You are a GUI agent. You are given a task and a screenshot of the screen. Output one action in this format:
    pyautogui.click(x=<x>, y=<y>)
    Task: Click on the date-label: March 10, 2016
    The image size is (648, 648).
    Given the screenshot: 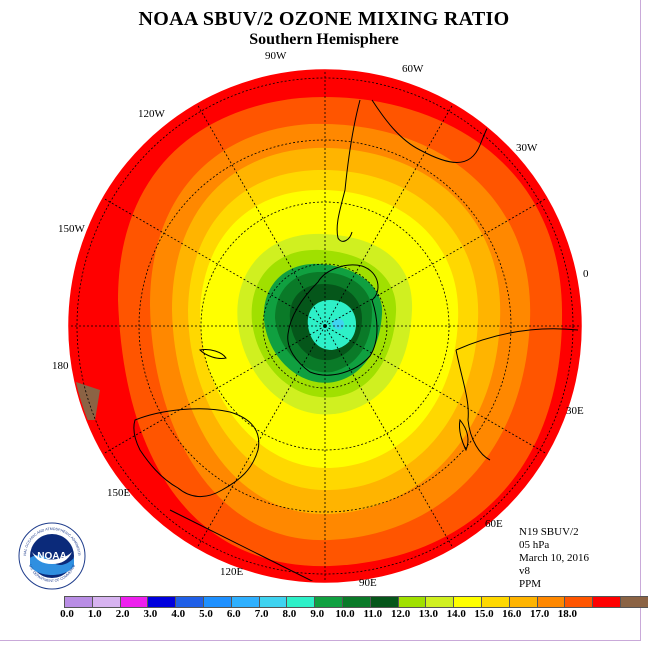 What is the action you would take?
    pyautogui.click(x=554, y=558)
    